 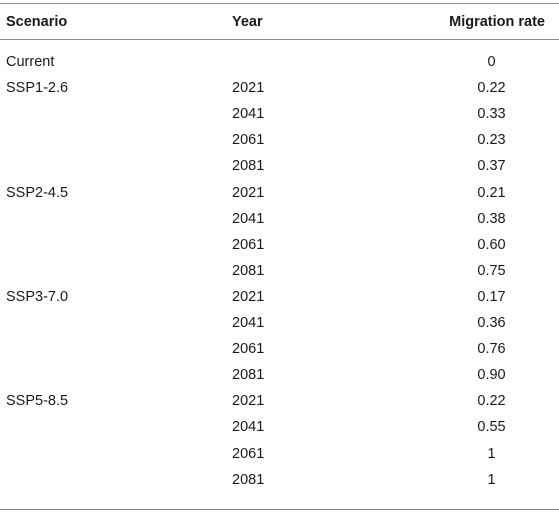 What do you see at coordinates (279, 394) in the screenshot?
I see `table-row: SSP5-8.5 2021 0.22` at bounding box center [279, 394].